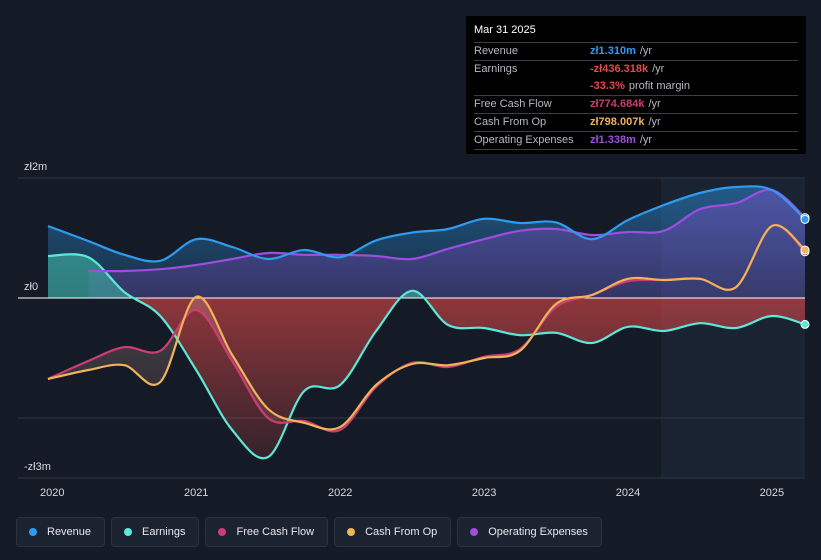 This screenshot has width=821, height=560. What do you see at coordinates (412, 493) in the screenshot?
I see `x-axis: 2020 2021 2022 2023 2024 2025` at bounding box center [412, 493].